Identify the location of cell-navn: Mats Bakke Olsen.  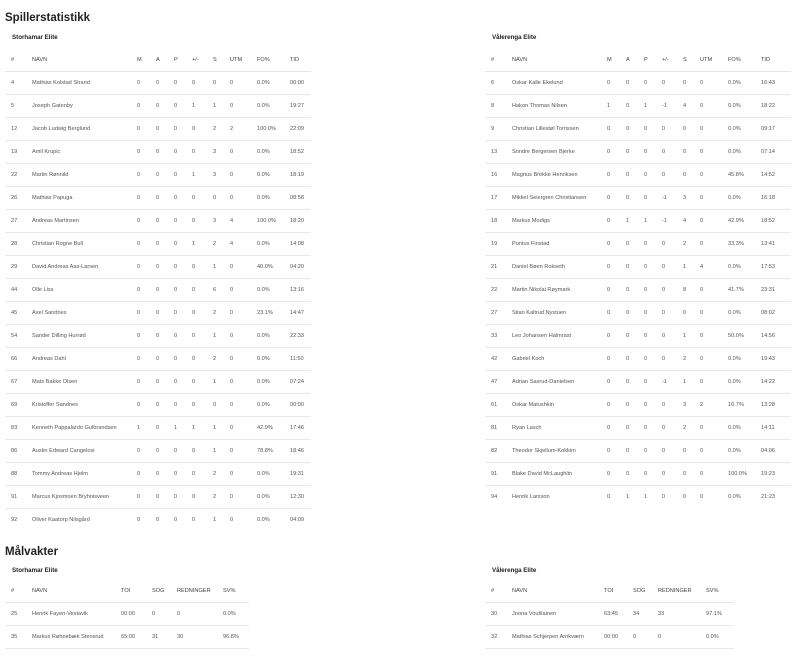
(78, 382).